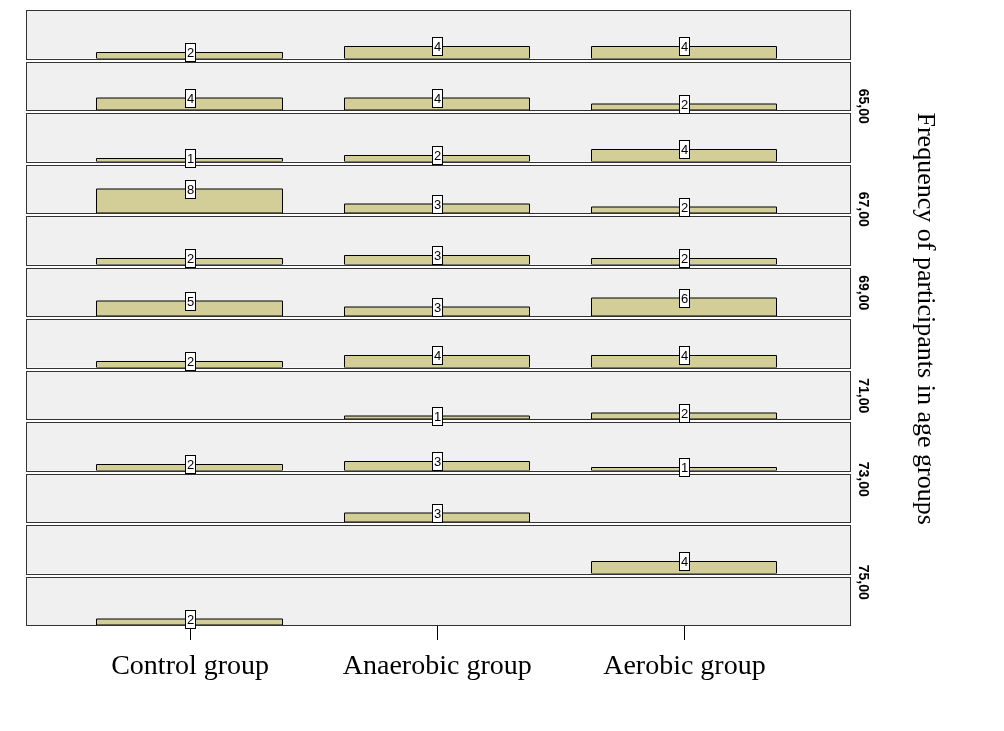 Image resolution: width=1004 pixels, height=731 pixels. I want to click on y2-axis-title: 67,00, so click(863, 209).